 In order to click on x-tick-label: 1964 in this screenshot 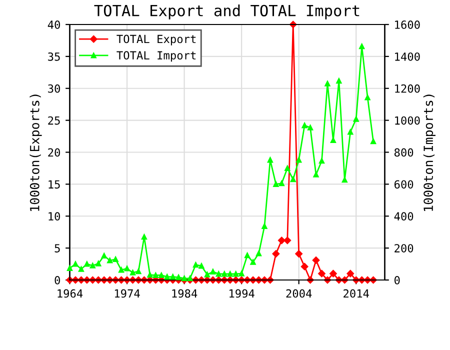, I will do `click(70, 293)`.